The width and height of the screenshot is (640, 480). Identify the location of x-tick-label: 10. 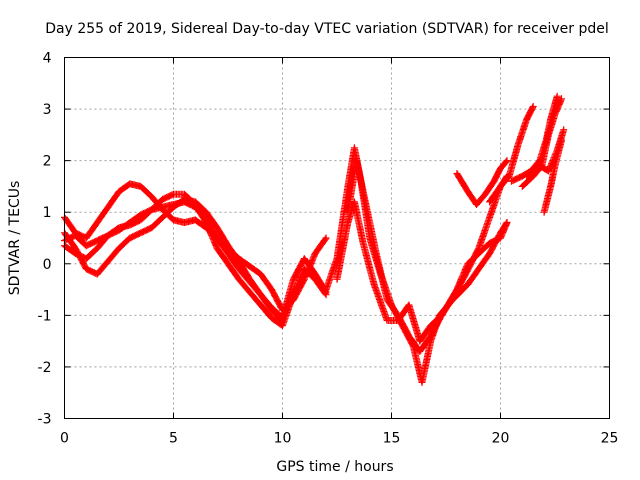
(283, 439).